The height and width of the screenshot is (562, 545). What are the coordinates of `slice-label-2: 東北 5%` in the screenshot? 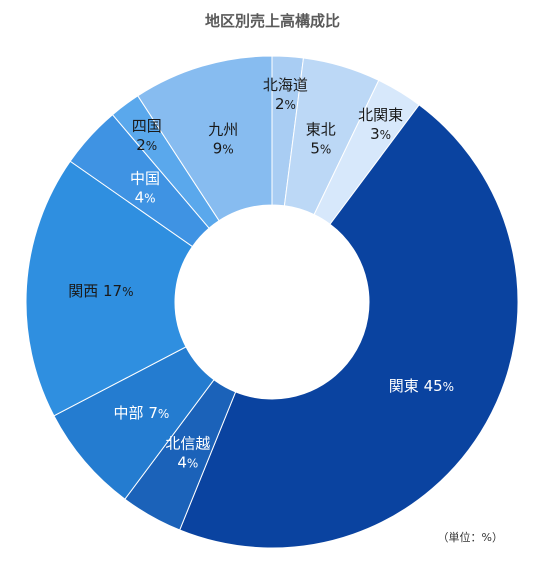 It's located at (321, 139).